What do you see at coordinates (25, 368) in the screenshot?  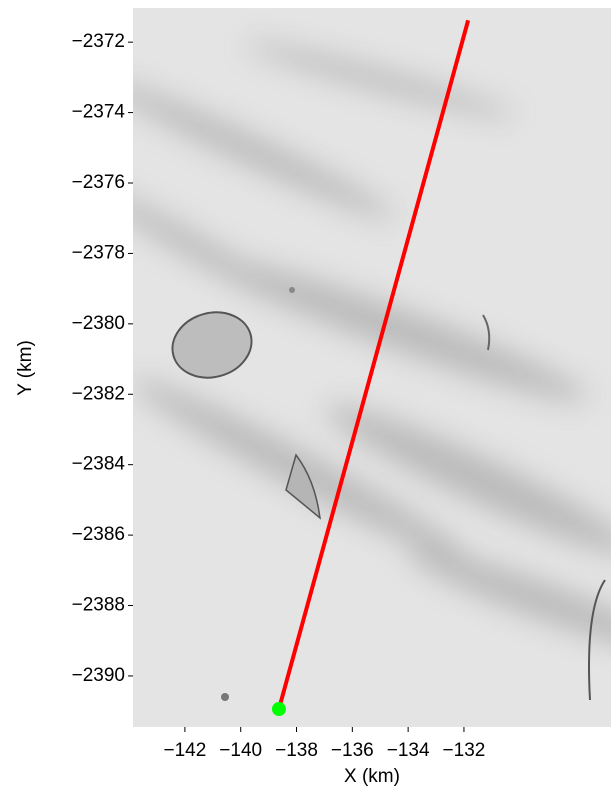 I see `y-axis-label: Y (km)` at bounding box center [25, 368].